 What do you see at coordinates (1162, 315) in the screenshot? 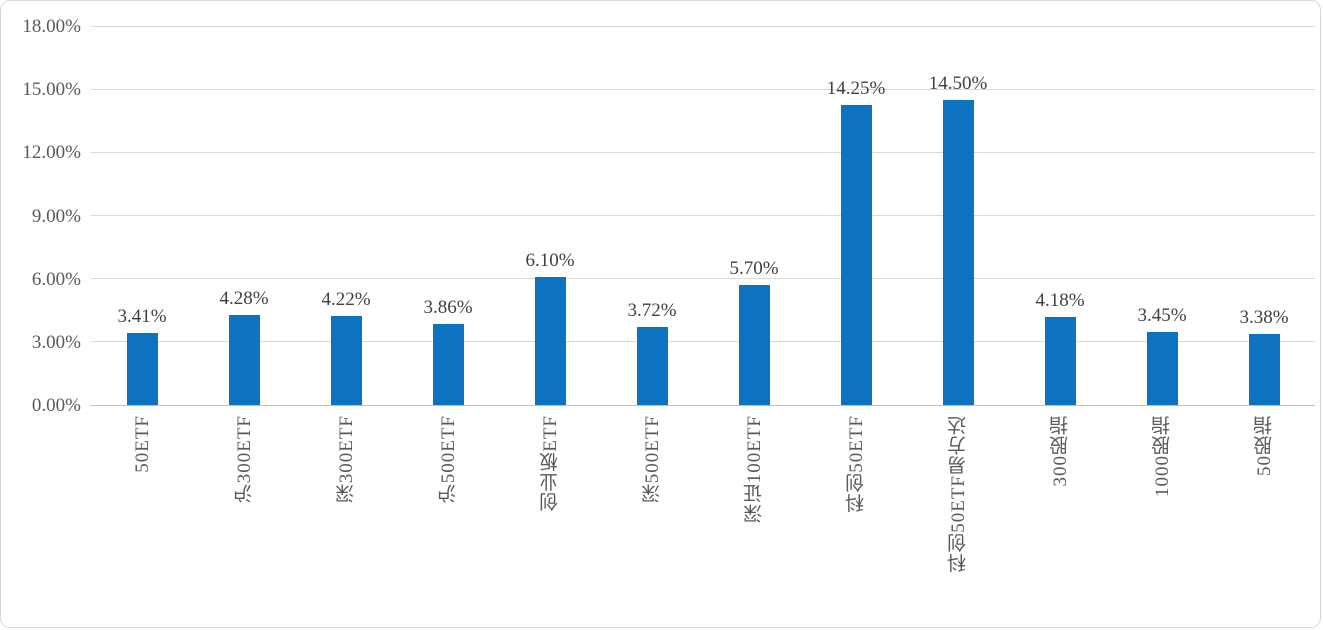
I see `bar-value-label: 3.45%` at bounding box center [1162, 315].